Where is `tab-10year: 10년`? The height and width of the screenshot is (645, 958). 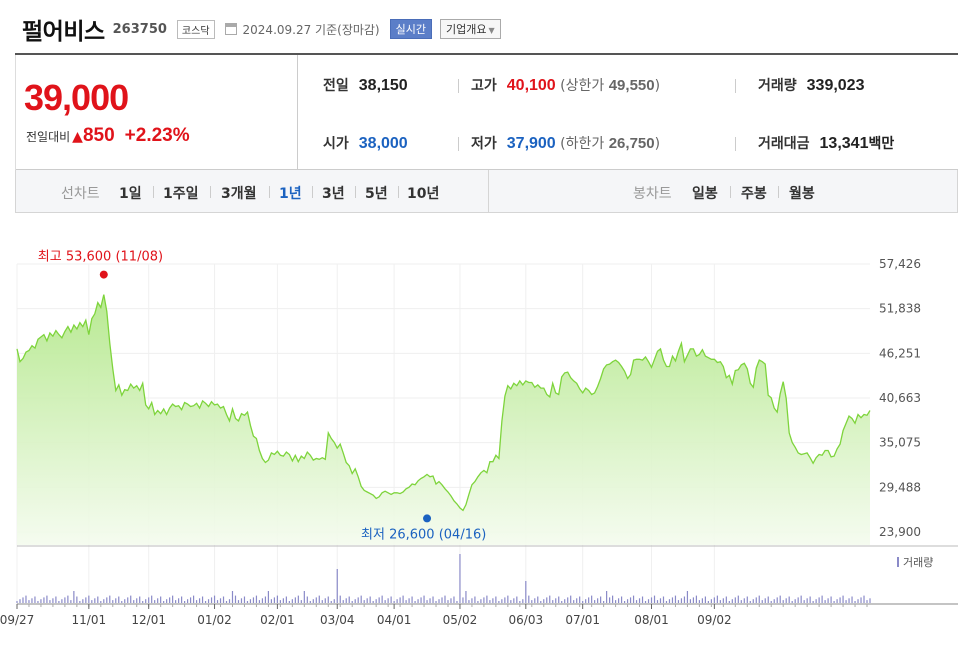 tab-10year: 10년 is located at coordinates (423, 194).